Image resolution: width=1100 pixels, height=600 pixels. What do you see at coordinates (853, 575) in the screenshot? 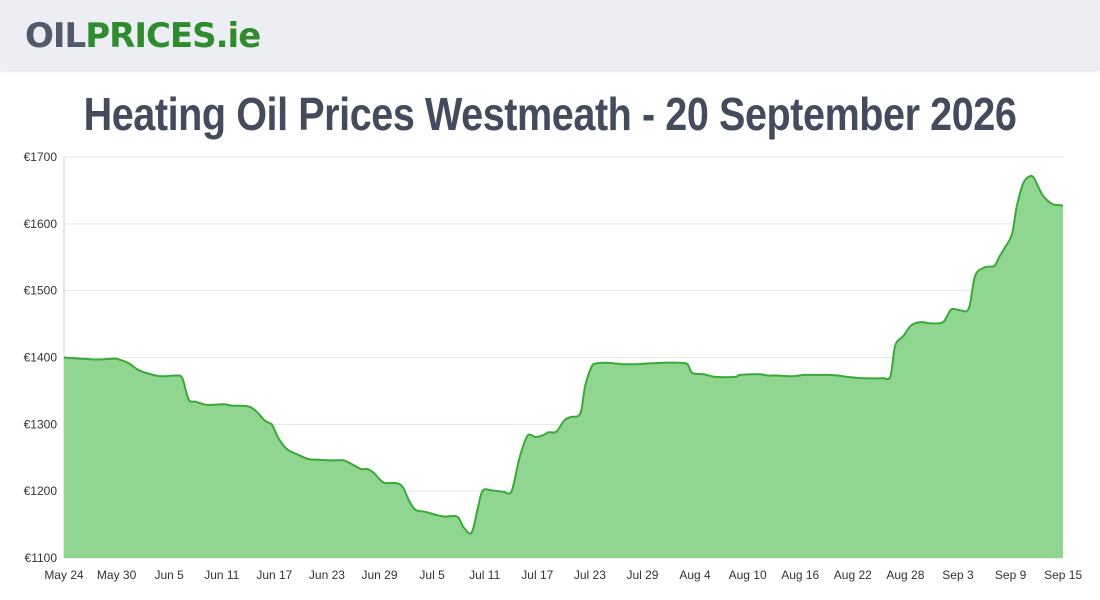
I see `x-tick-label: Aug 22` at bounding box center [853, 575].